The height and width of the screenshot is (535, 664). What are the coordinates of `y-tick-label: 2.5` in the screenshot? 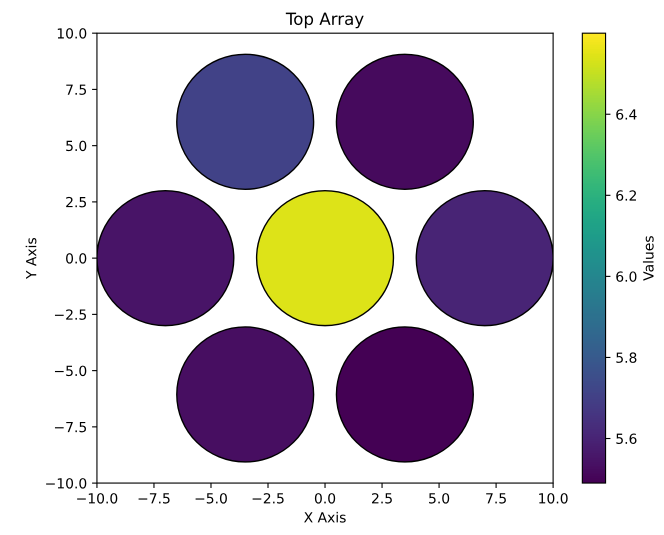 It's located at (76, 202).